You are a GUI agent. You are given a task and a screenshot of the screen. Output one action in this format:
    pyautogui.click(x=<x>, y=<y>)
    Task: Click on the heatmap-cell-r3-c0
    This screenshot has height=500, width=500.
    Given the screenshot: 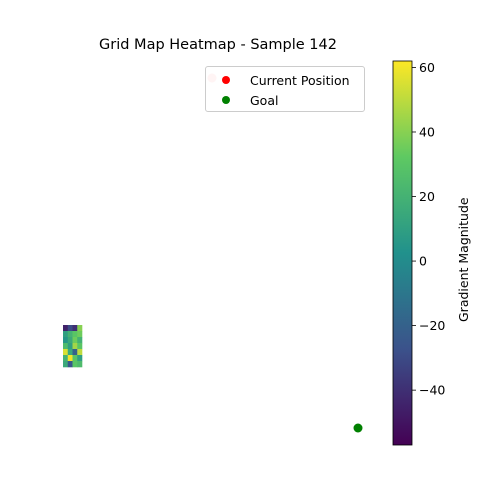 What is the action you would take?
    pyautogui.click(x=66, y=346)
    